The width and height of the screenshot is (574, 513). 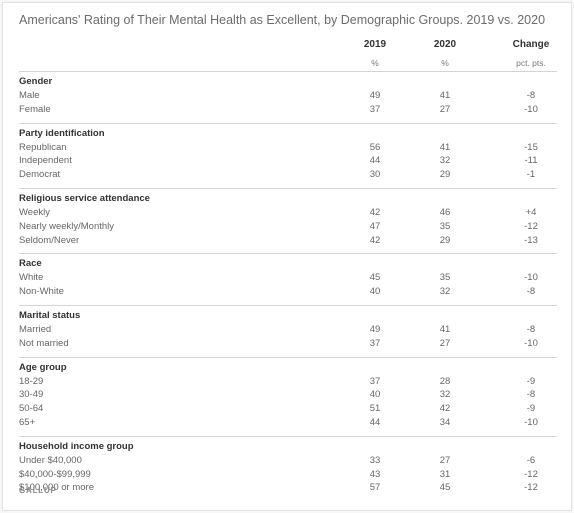 I want to click on table-cell: 43, so click(x=375, y=474).